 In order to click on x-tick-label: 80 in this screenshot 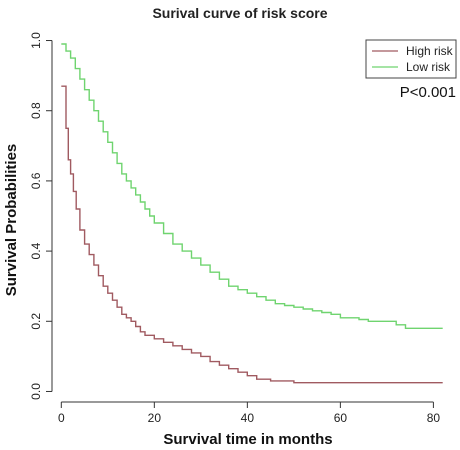, I will do `click(434, 418)`.